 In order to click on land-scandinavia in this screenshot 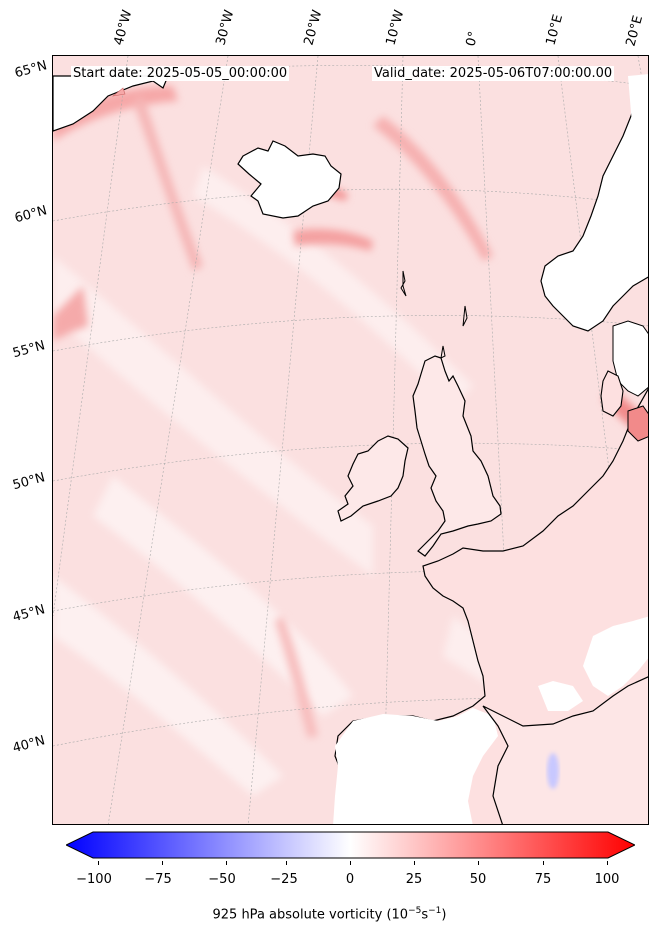, I will do `click(594, 209)`.